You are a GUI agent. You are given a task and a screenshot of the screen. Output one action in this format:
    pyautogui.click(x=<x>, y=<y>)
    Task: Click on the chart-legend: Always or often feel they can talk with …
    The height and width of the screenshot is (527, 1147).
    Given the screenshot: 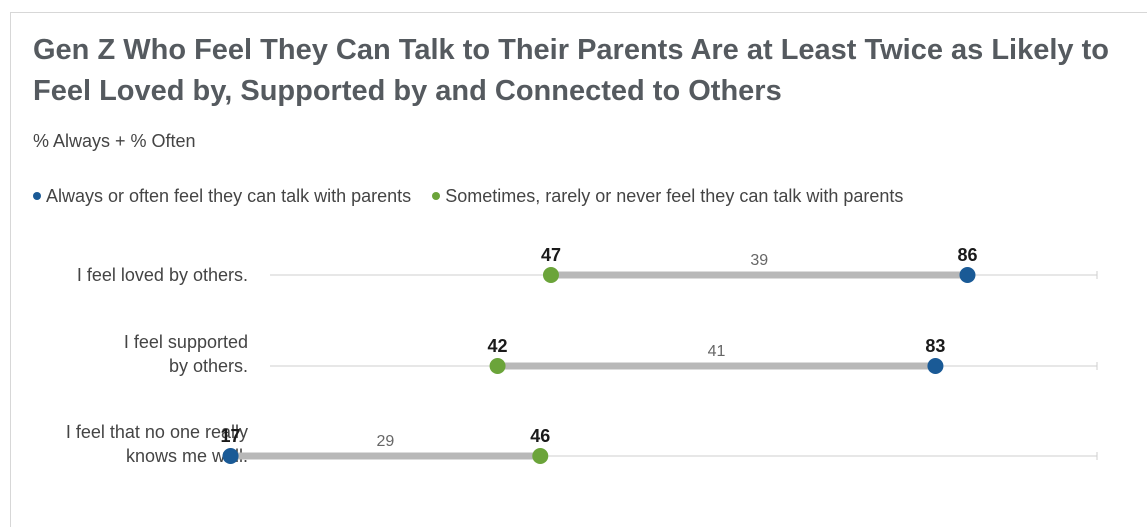 What is the action you would take?
    pyautogui.click(x=476, y=195)
    